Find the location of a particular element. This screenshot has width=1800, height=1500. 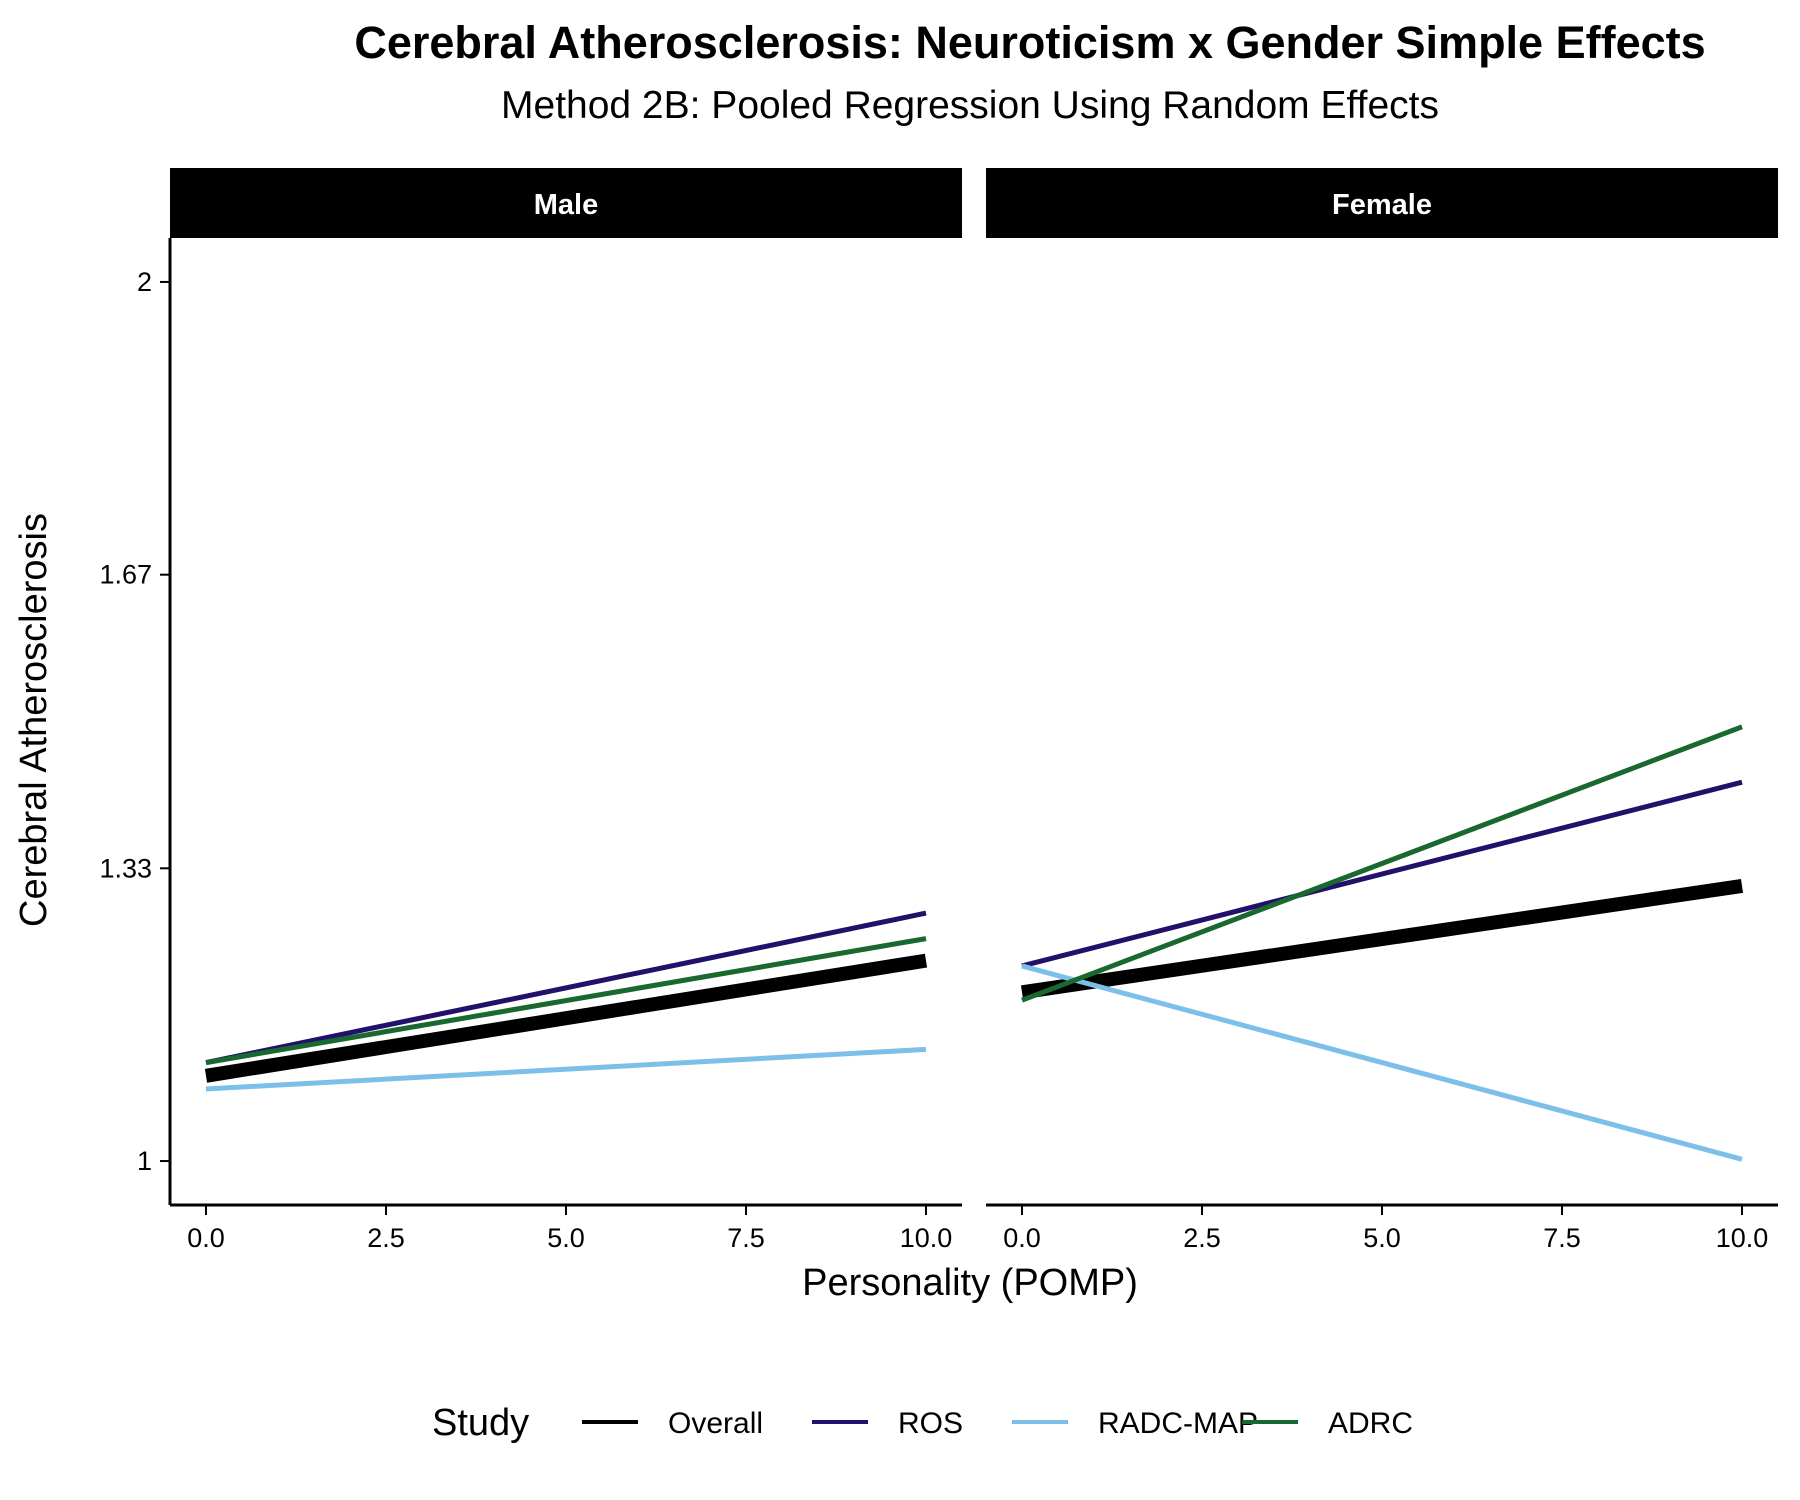

legend-entry-adrc: ADRC is located at coordinates (1327, 1423).